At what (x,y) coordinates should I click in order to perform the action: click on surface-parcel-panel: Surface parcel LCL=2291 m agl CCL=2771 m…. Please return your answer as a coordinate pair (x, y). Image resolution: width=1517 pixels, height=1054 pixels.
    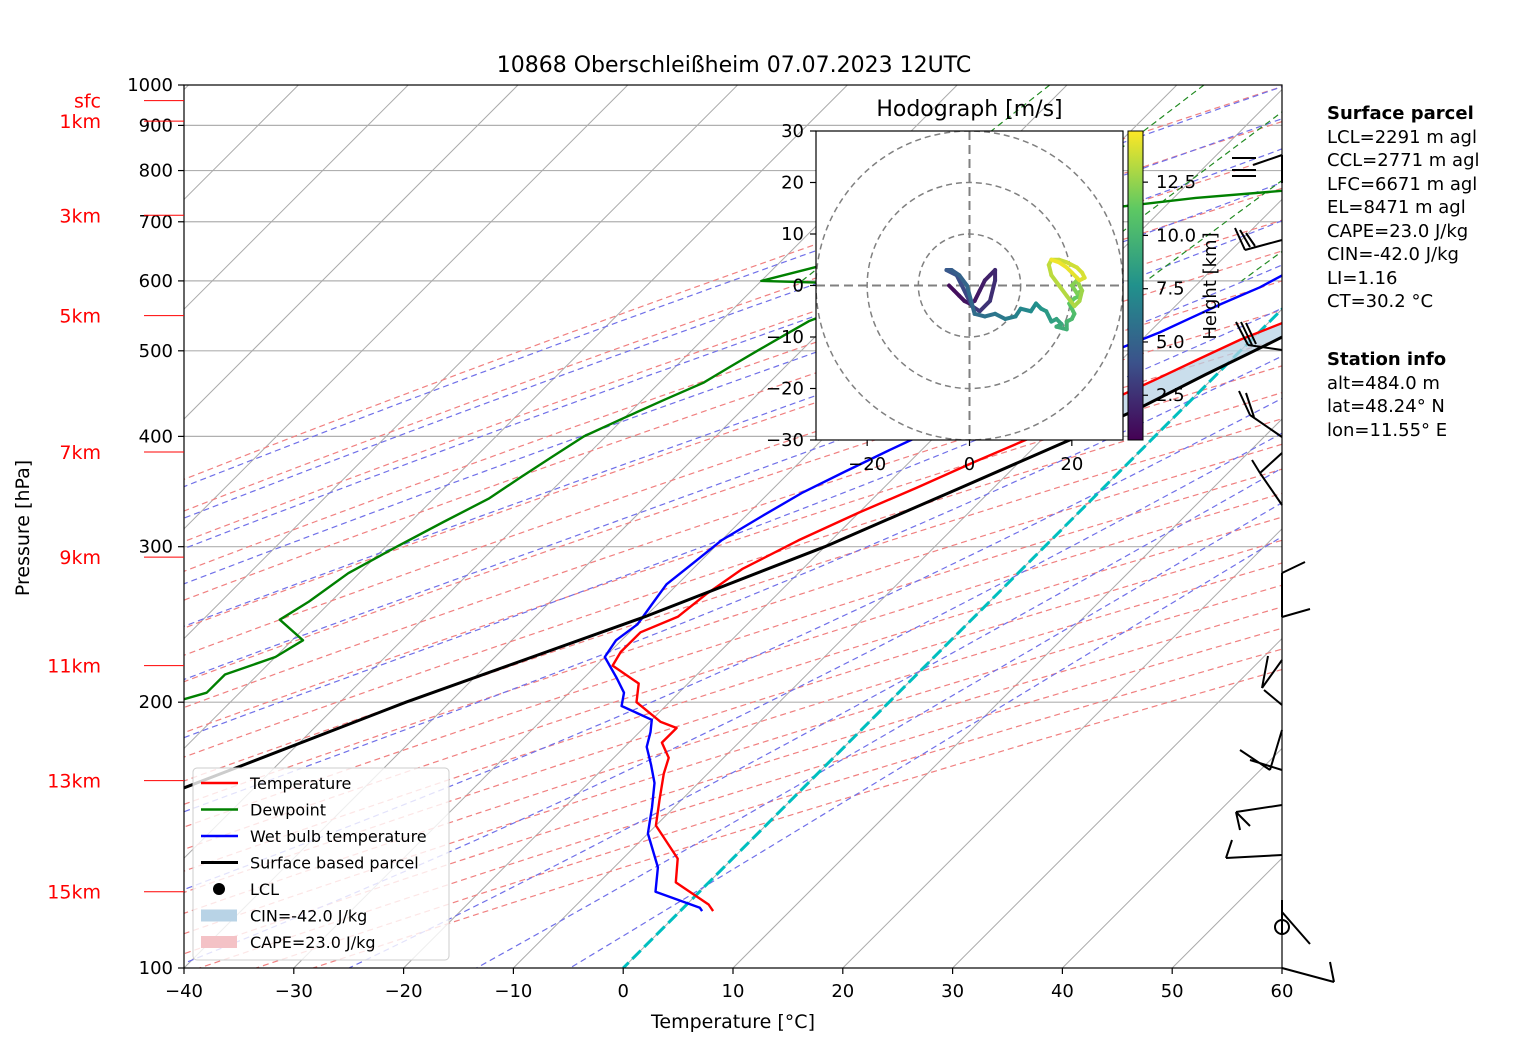
    Looking at the image, I should click on (1403, 208).